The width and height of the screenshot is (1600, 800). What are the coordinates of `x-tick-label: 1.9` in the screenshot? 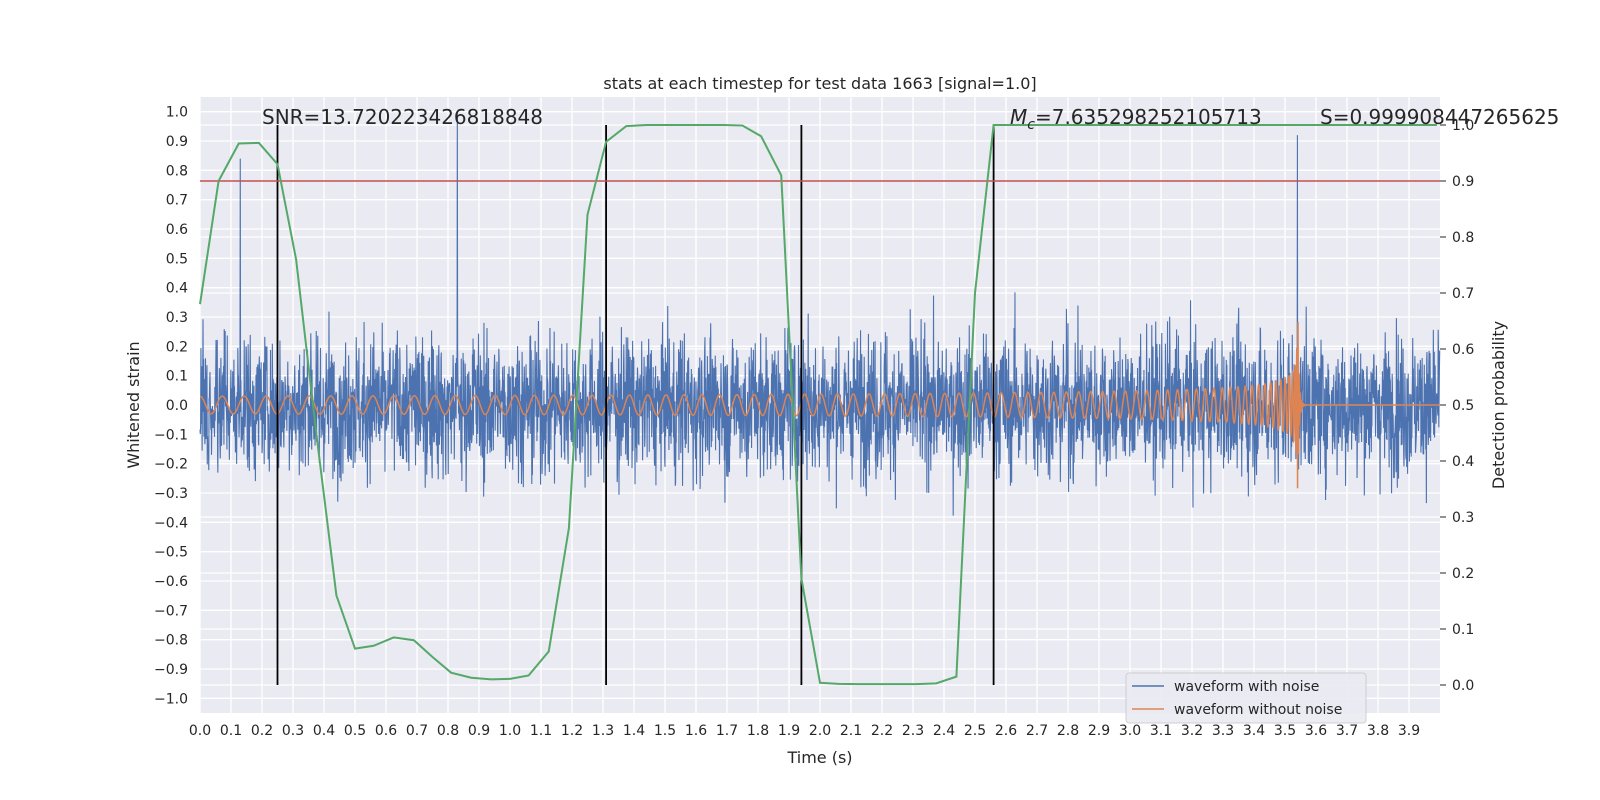 It's located at (789, 731).